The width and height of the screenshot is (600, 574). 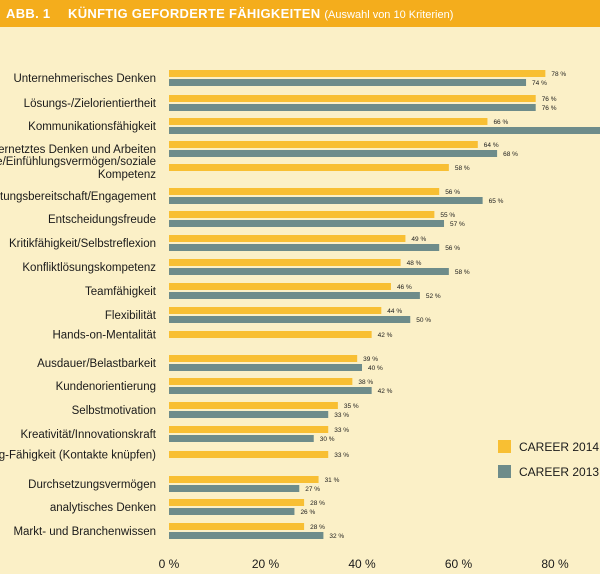 What do you see at coordinates (365, 382) in the screenshot?
I see `value-label-2014: 38 %` at bounding box center [365, 382].